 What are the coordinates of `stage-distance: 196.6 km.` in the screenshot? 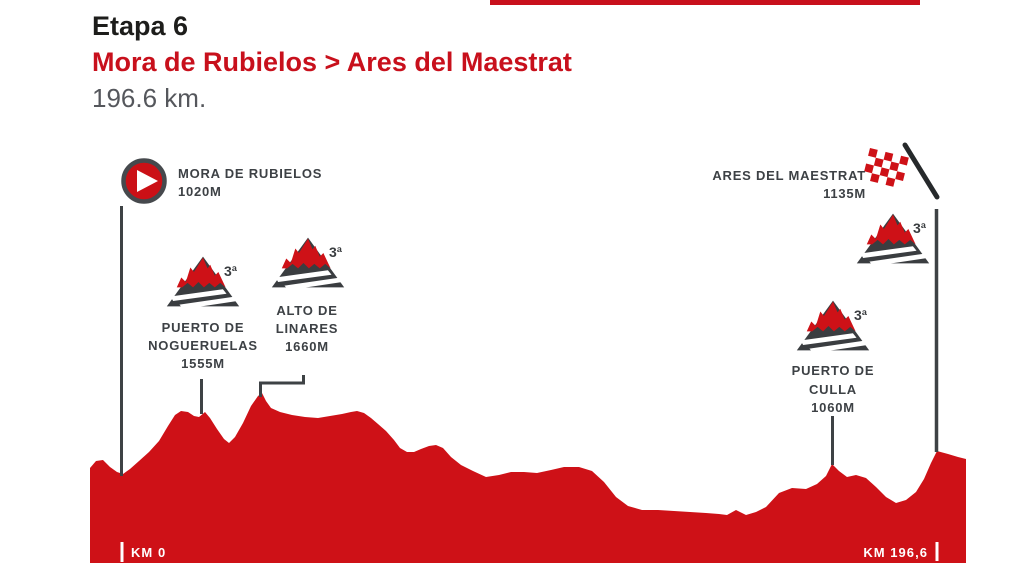 It's located at (149, 98).